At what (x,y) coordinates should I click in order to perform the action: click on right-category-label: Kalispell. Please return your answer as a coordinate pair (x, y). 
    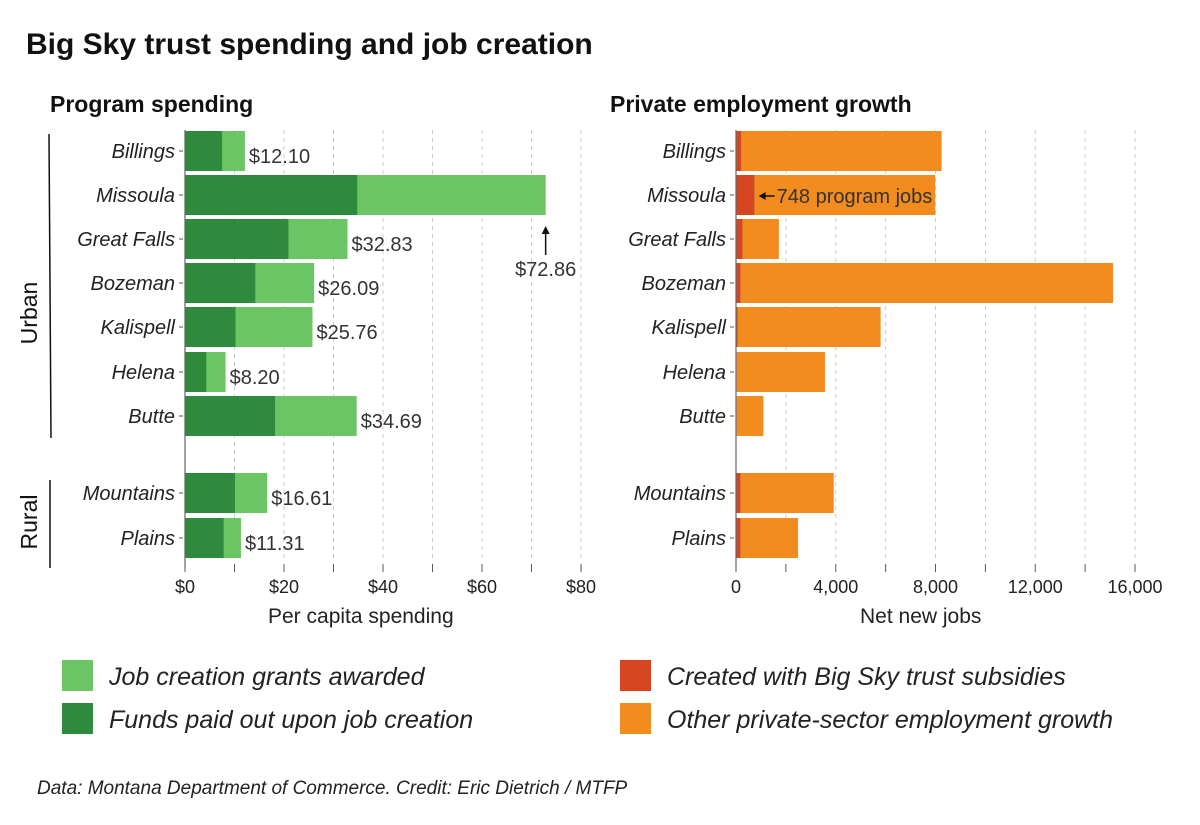
    Looking at the image, I should click on (689, 328).